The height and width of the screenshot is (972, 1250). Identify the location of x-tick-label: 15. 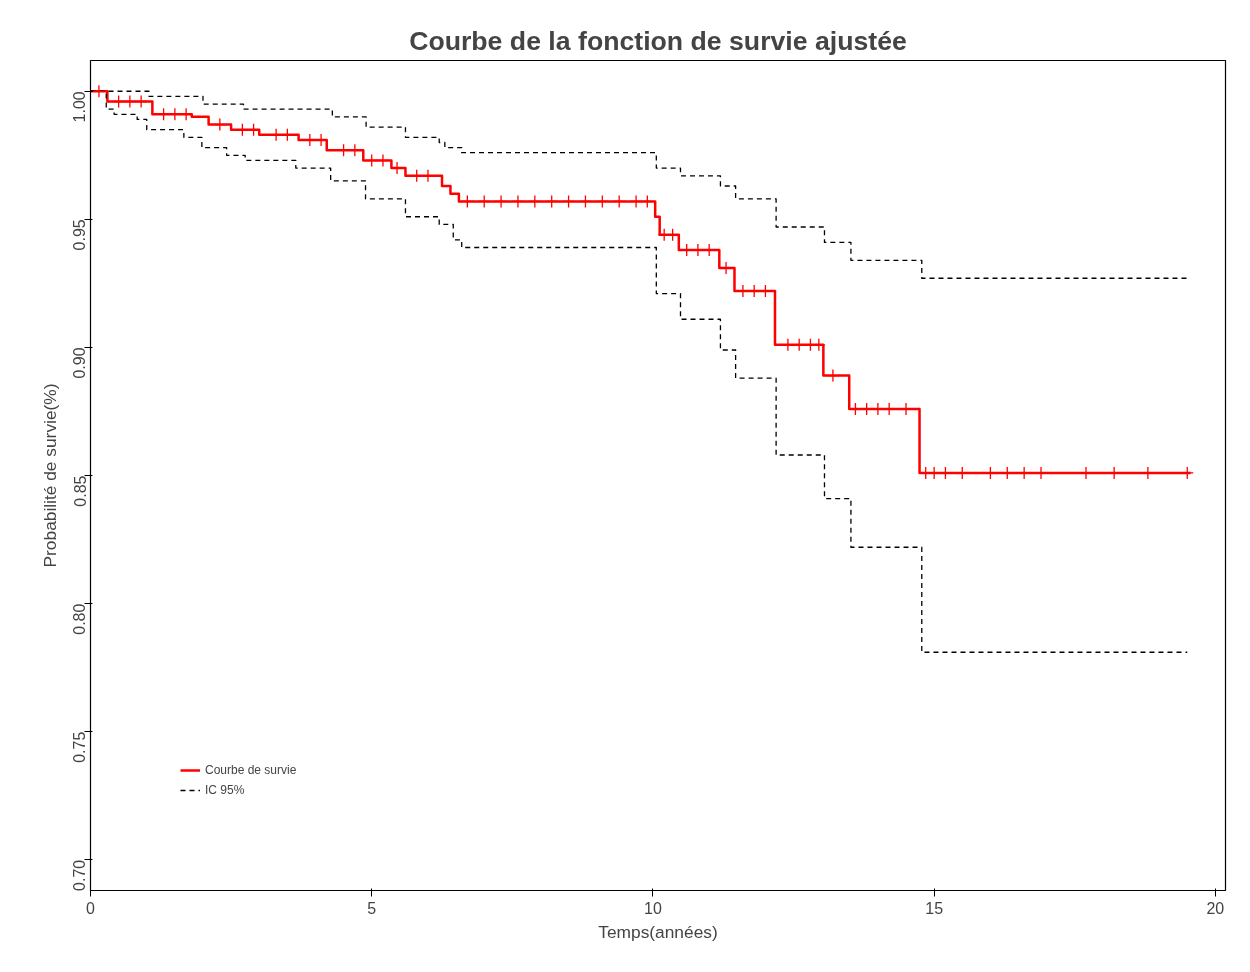
(934, 908).